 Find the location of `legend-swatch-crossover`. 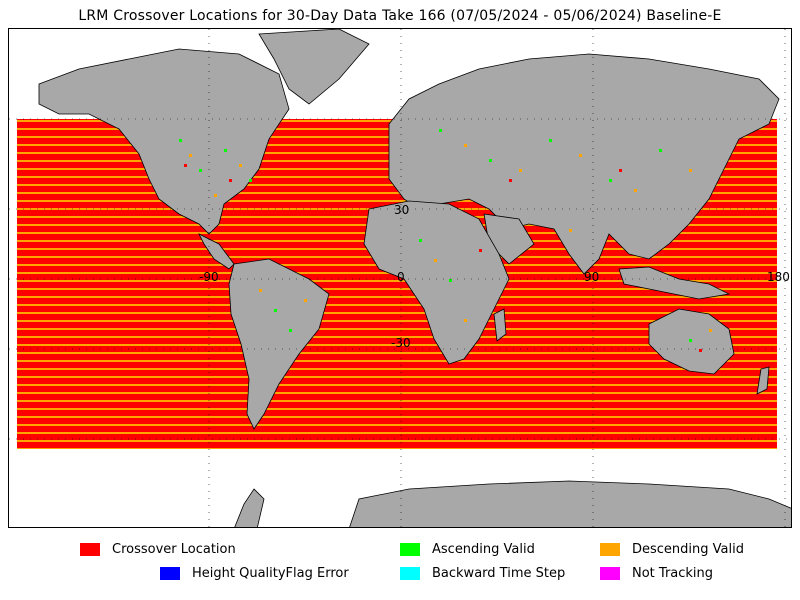

legend-swatch-crossover is located at coordinates (90, 549).